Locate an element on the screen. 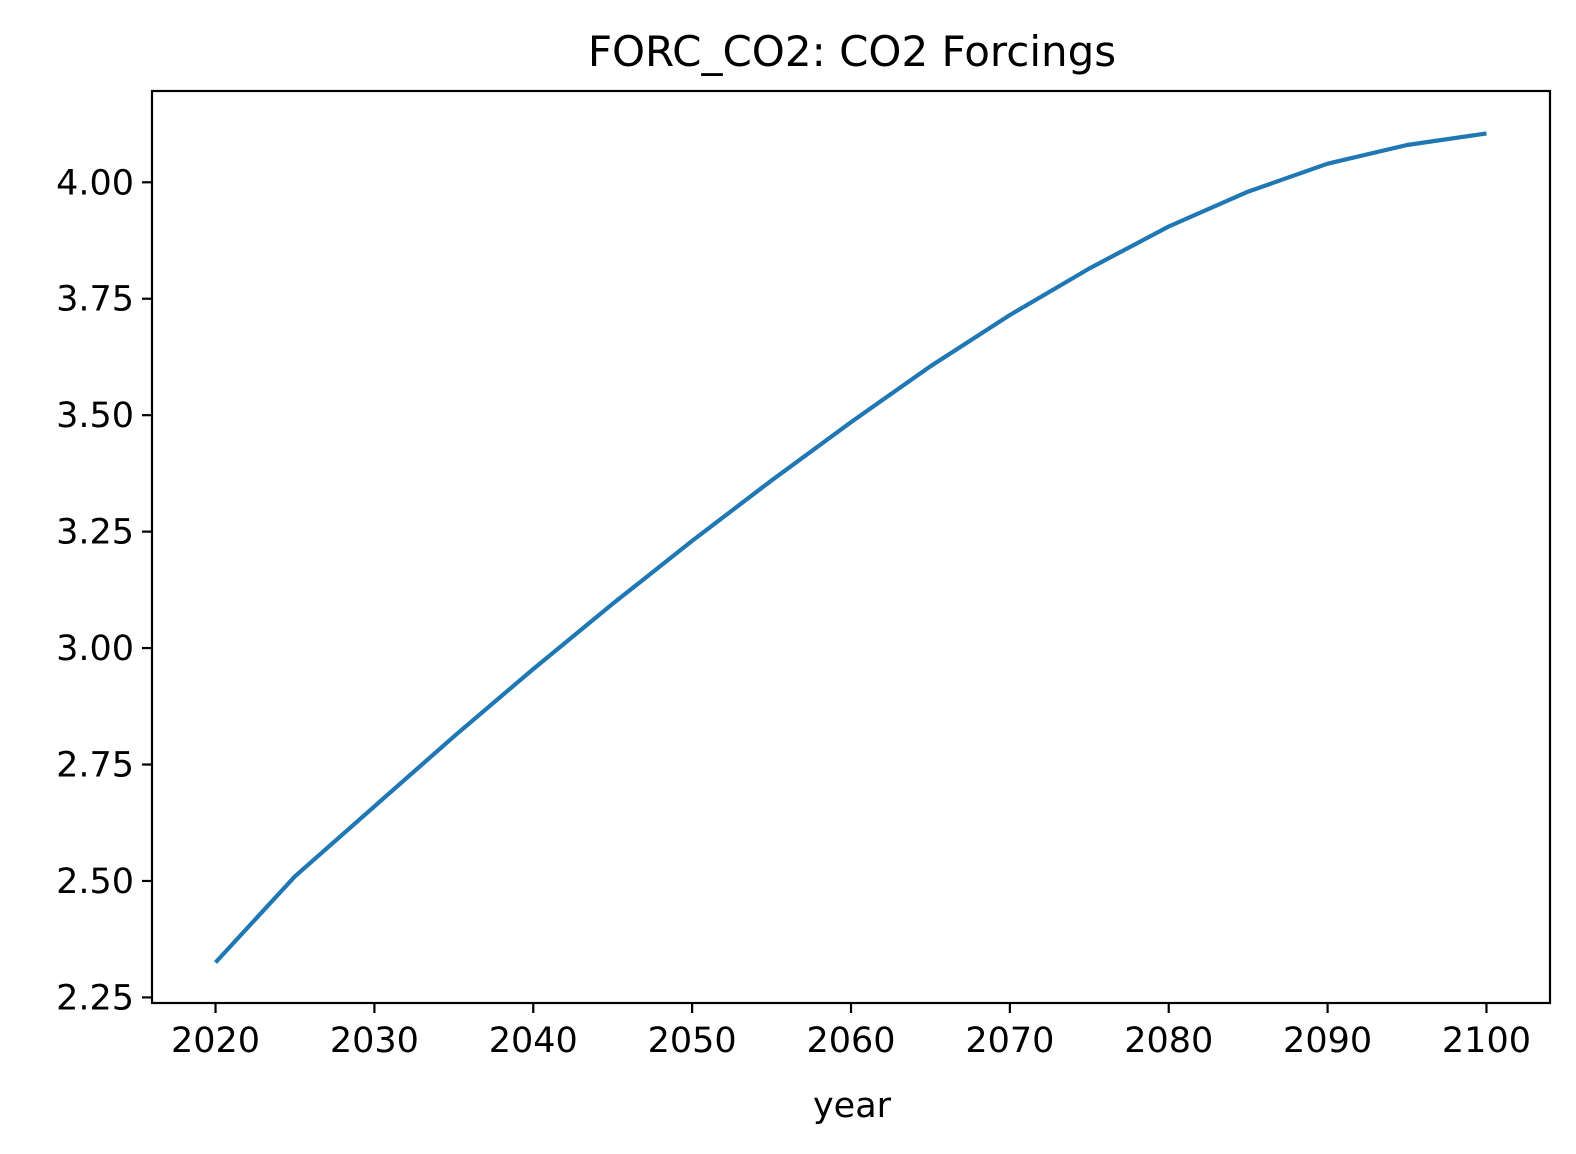  x-axis: 2020 2030 2040 2050 2060 2070 2080 2090 2100 is located at coordinates (851, 1032).